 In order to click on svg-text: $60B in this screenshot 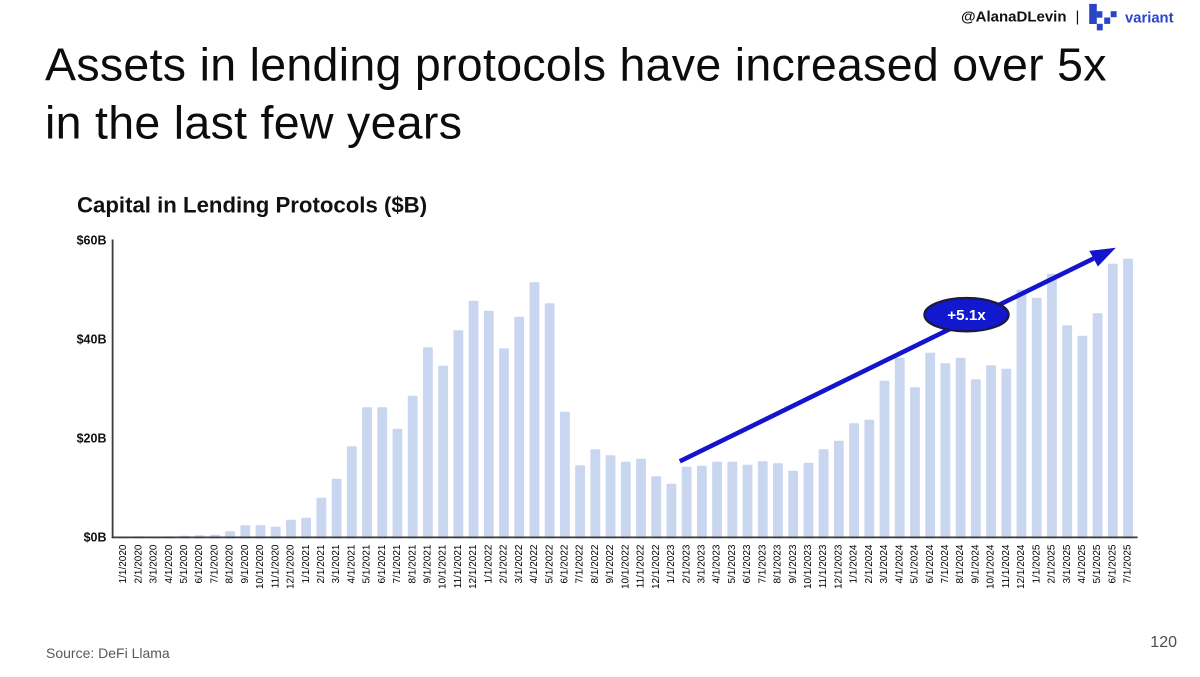, I will do `click(92, 241)`.